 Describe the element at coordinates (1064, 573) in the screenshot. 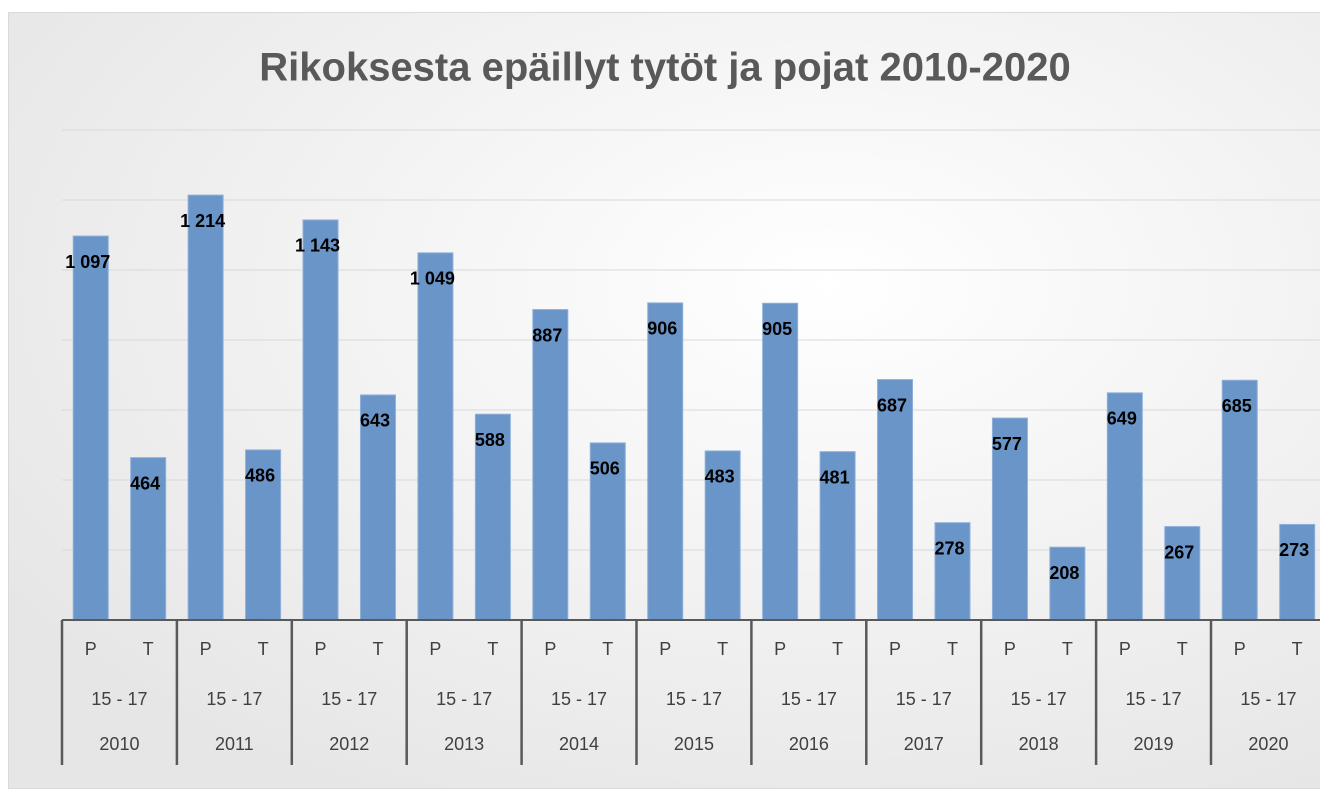

I see `data-label: 208` at that location.